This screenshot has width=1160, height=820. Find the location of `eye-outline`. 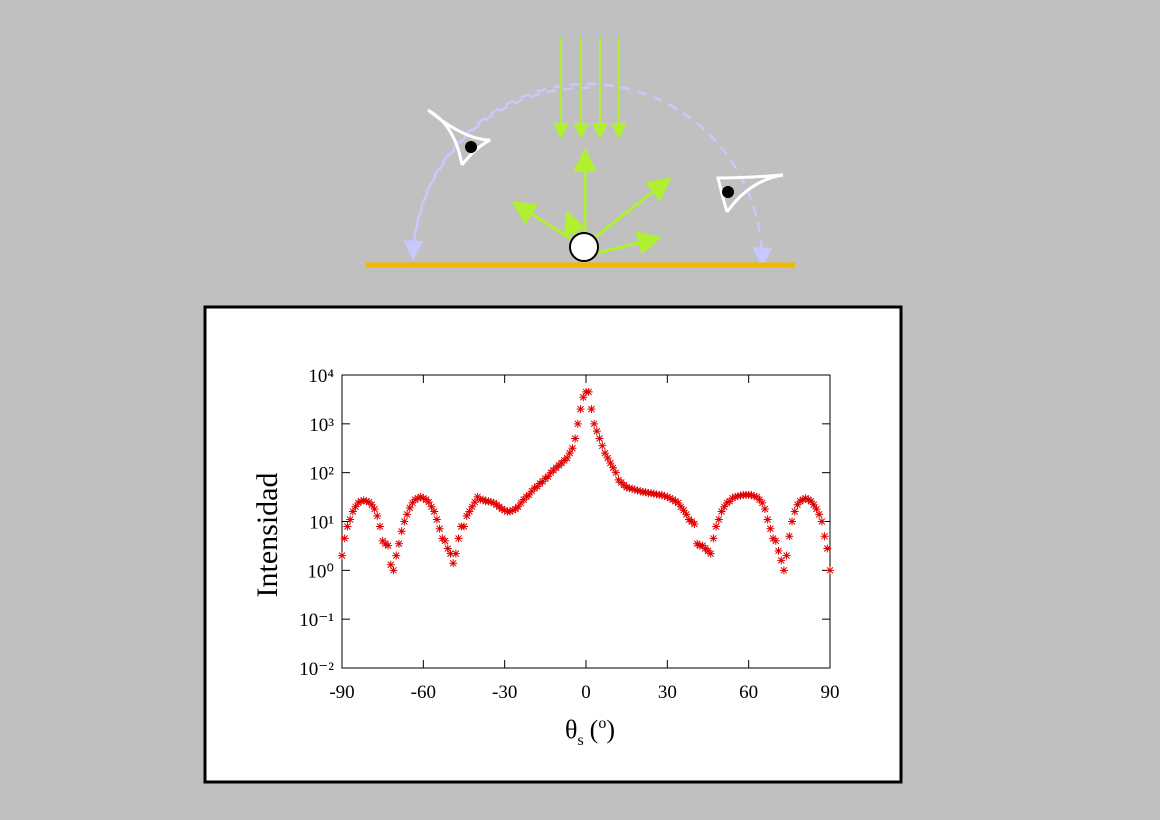

eye-outline is located at coordinates (459, 137).